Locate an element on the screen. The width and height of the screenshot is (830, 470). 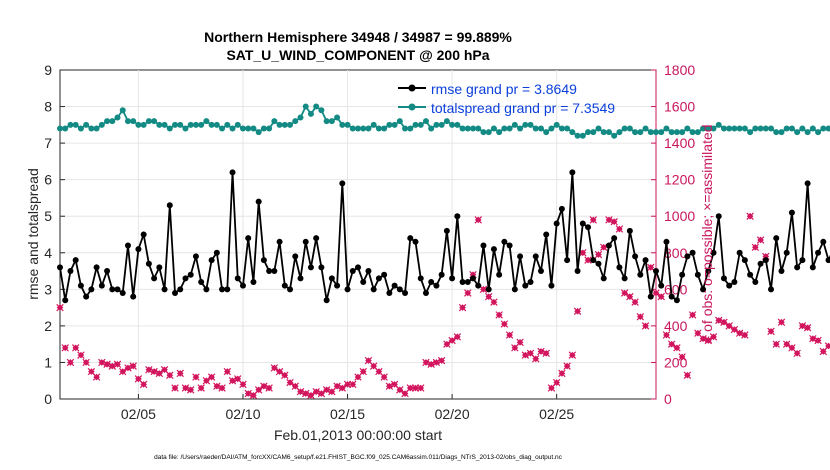
obs-marker-fill is located at coordinates (827, 346).